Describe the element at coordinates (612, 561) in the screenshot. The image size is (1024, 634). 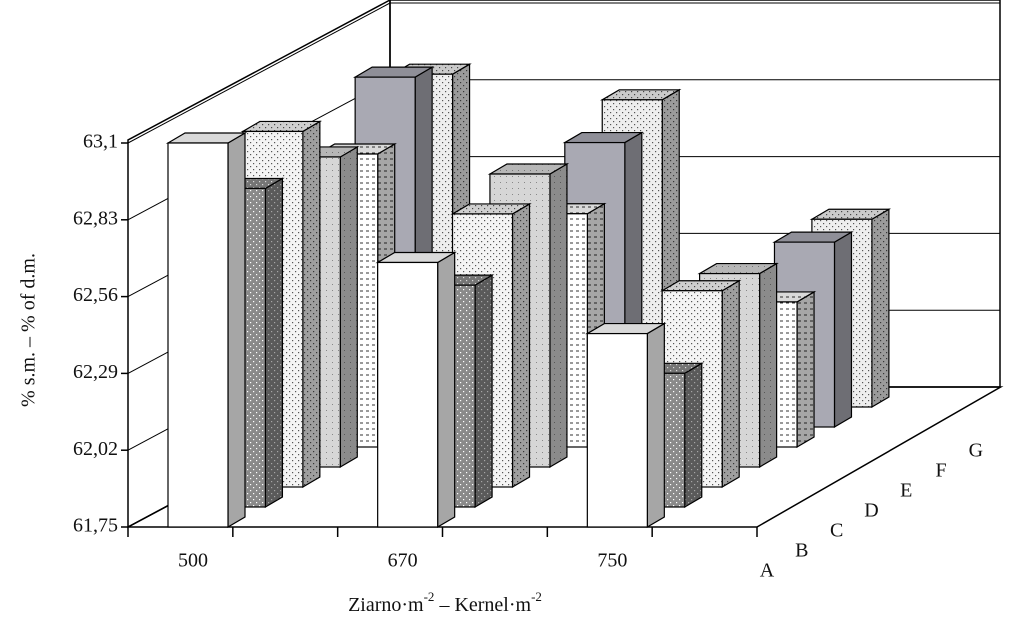
I see `x-tick-label: 750` at that location.